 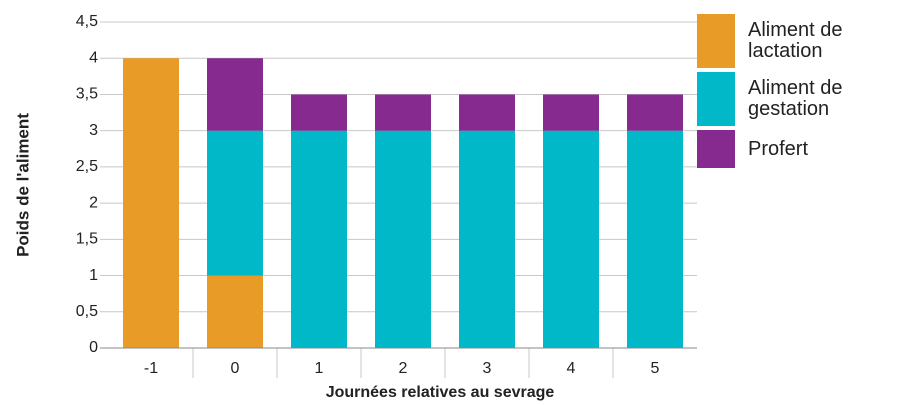 What do you see at coordinates (151, 368) in the screenshot?
I see `x-tick-label: -1` at bounding box center [151, 368].